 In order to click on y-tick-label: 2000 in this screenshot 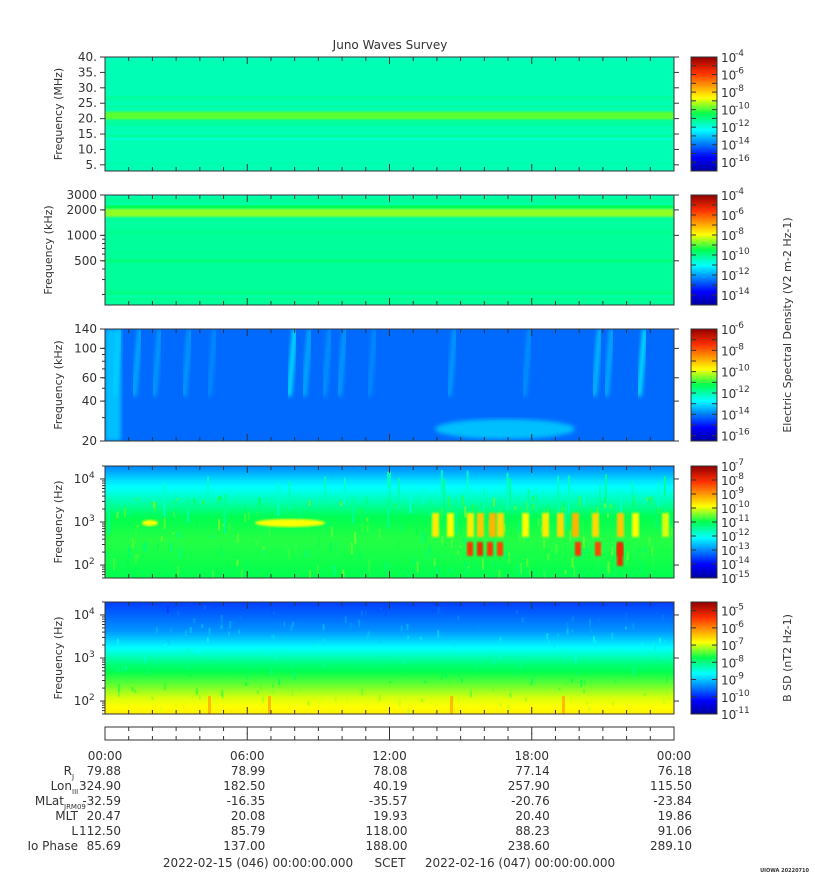, I will do `click(81, 210)`.